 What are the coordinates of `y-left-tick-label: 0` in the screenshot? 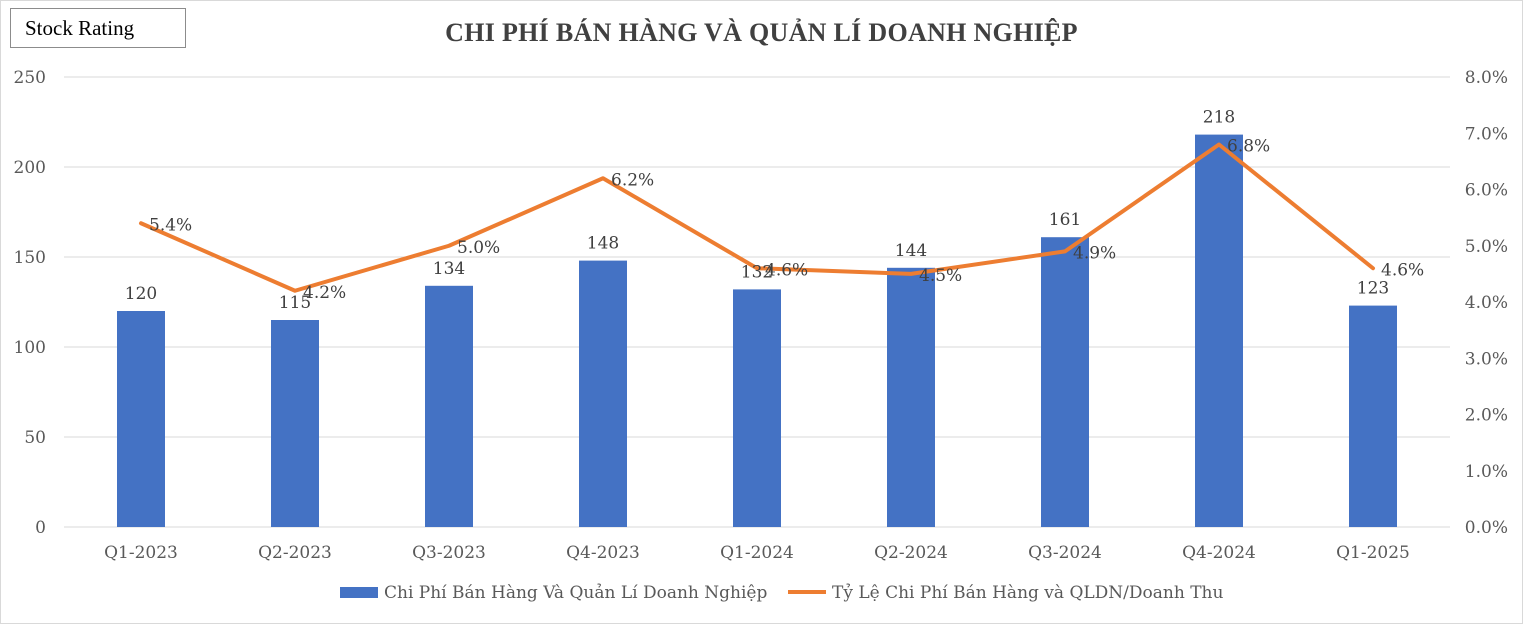 It's located at (40, 528).